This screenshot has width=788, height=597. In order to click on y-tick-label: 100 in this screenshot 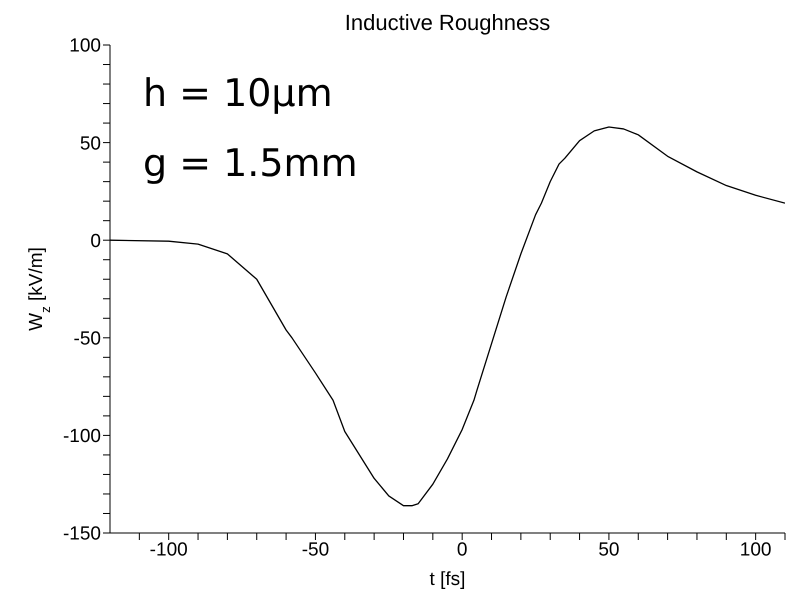, I will do `click(85, 46)`.